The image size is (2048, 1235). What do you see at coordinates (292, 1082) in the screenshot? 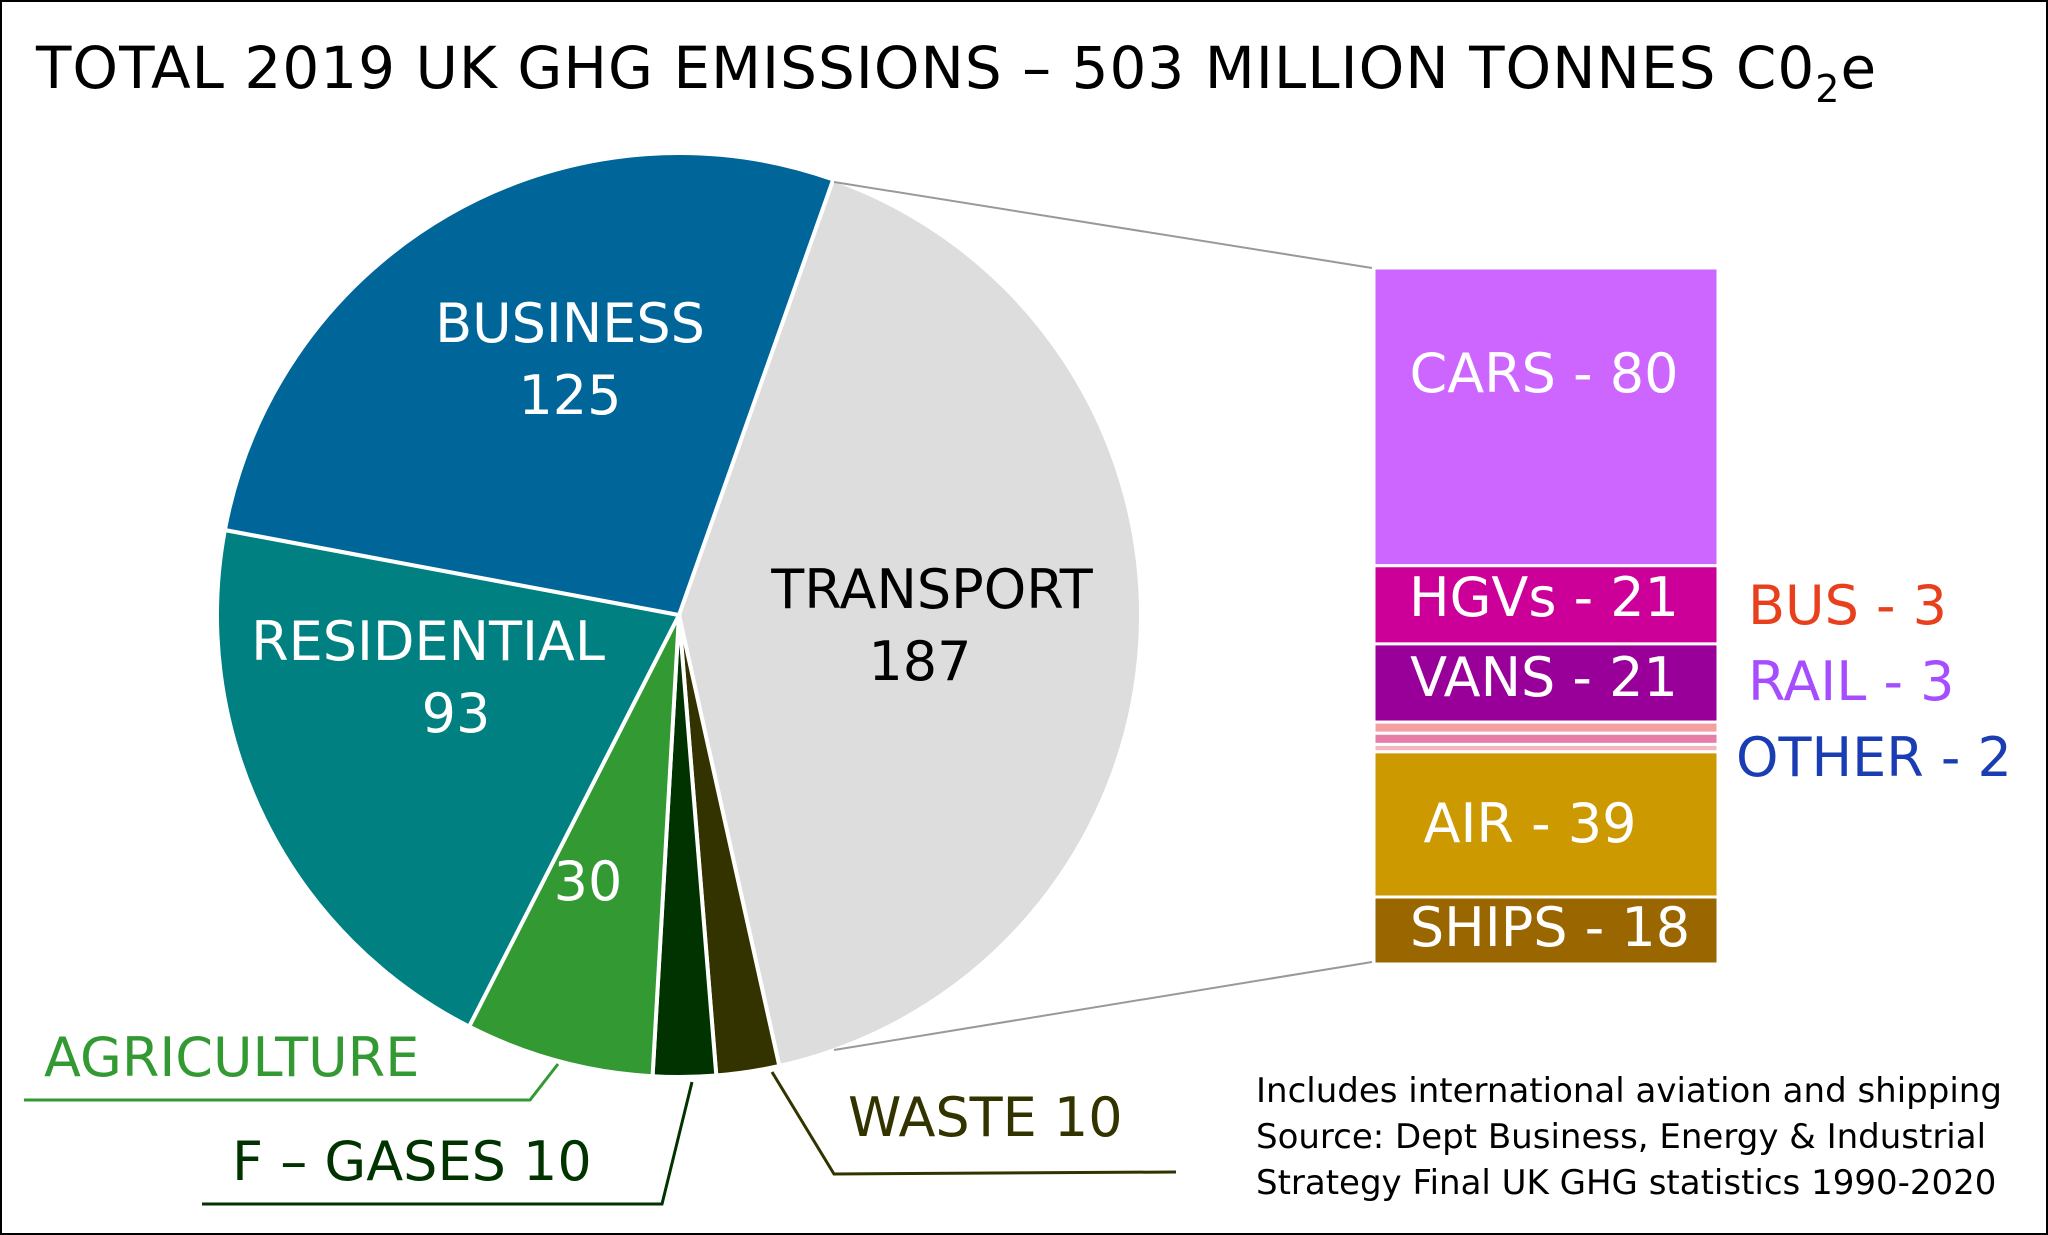
I see `agriculture-leader-line` at bounding box center [292, 1082].